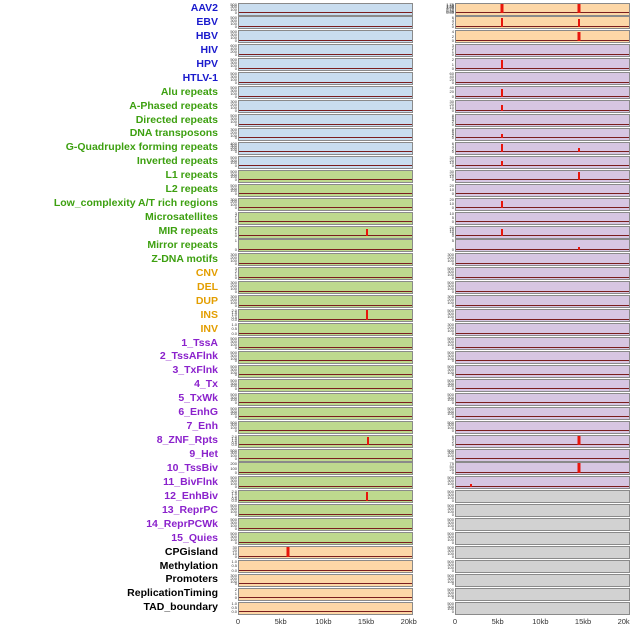 The image size is (630, 630). What do you see at coordinates (233, 132) in the screenshot?
I see `y-tick-label: 200` at bounding box center [233, 132].